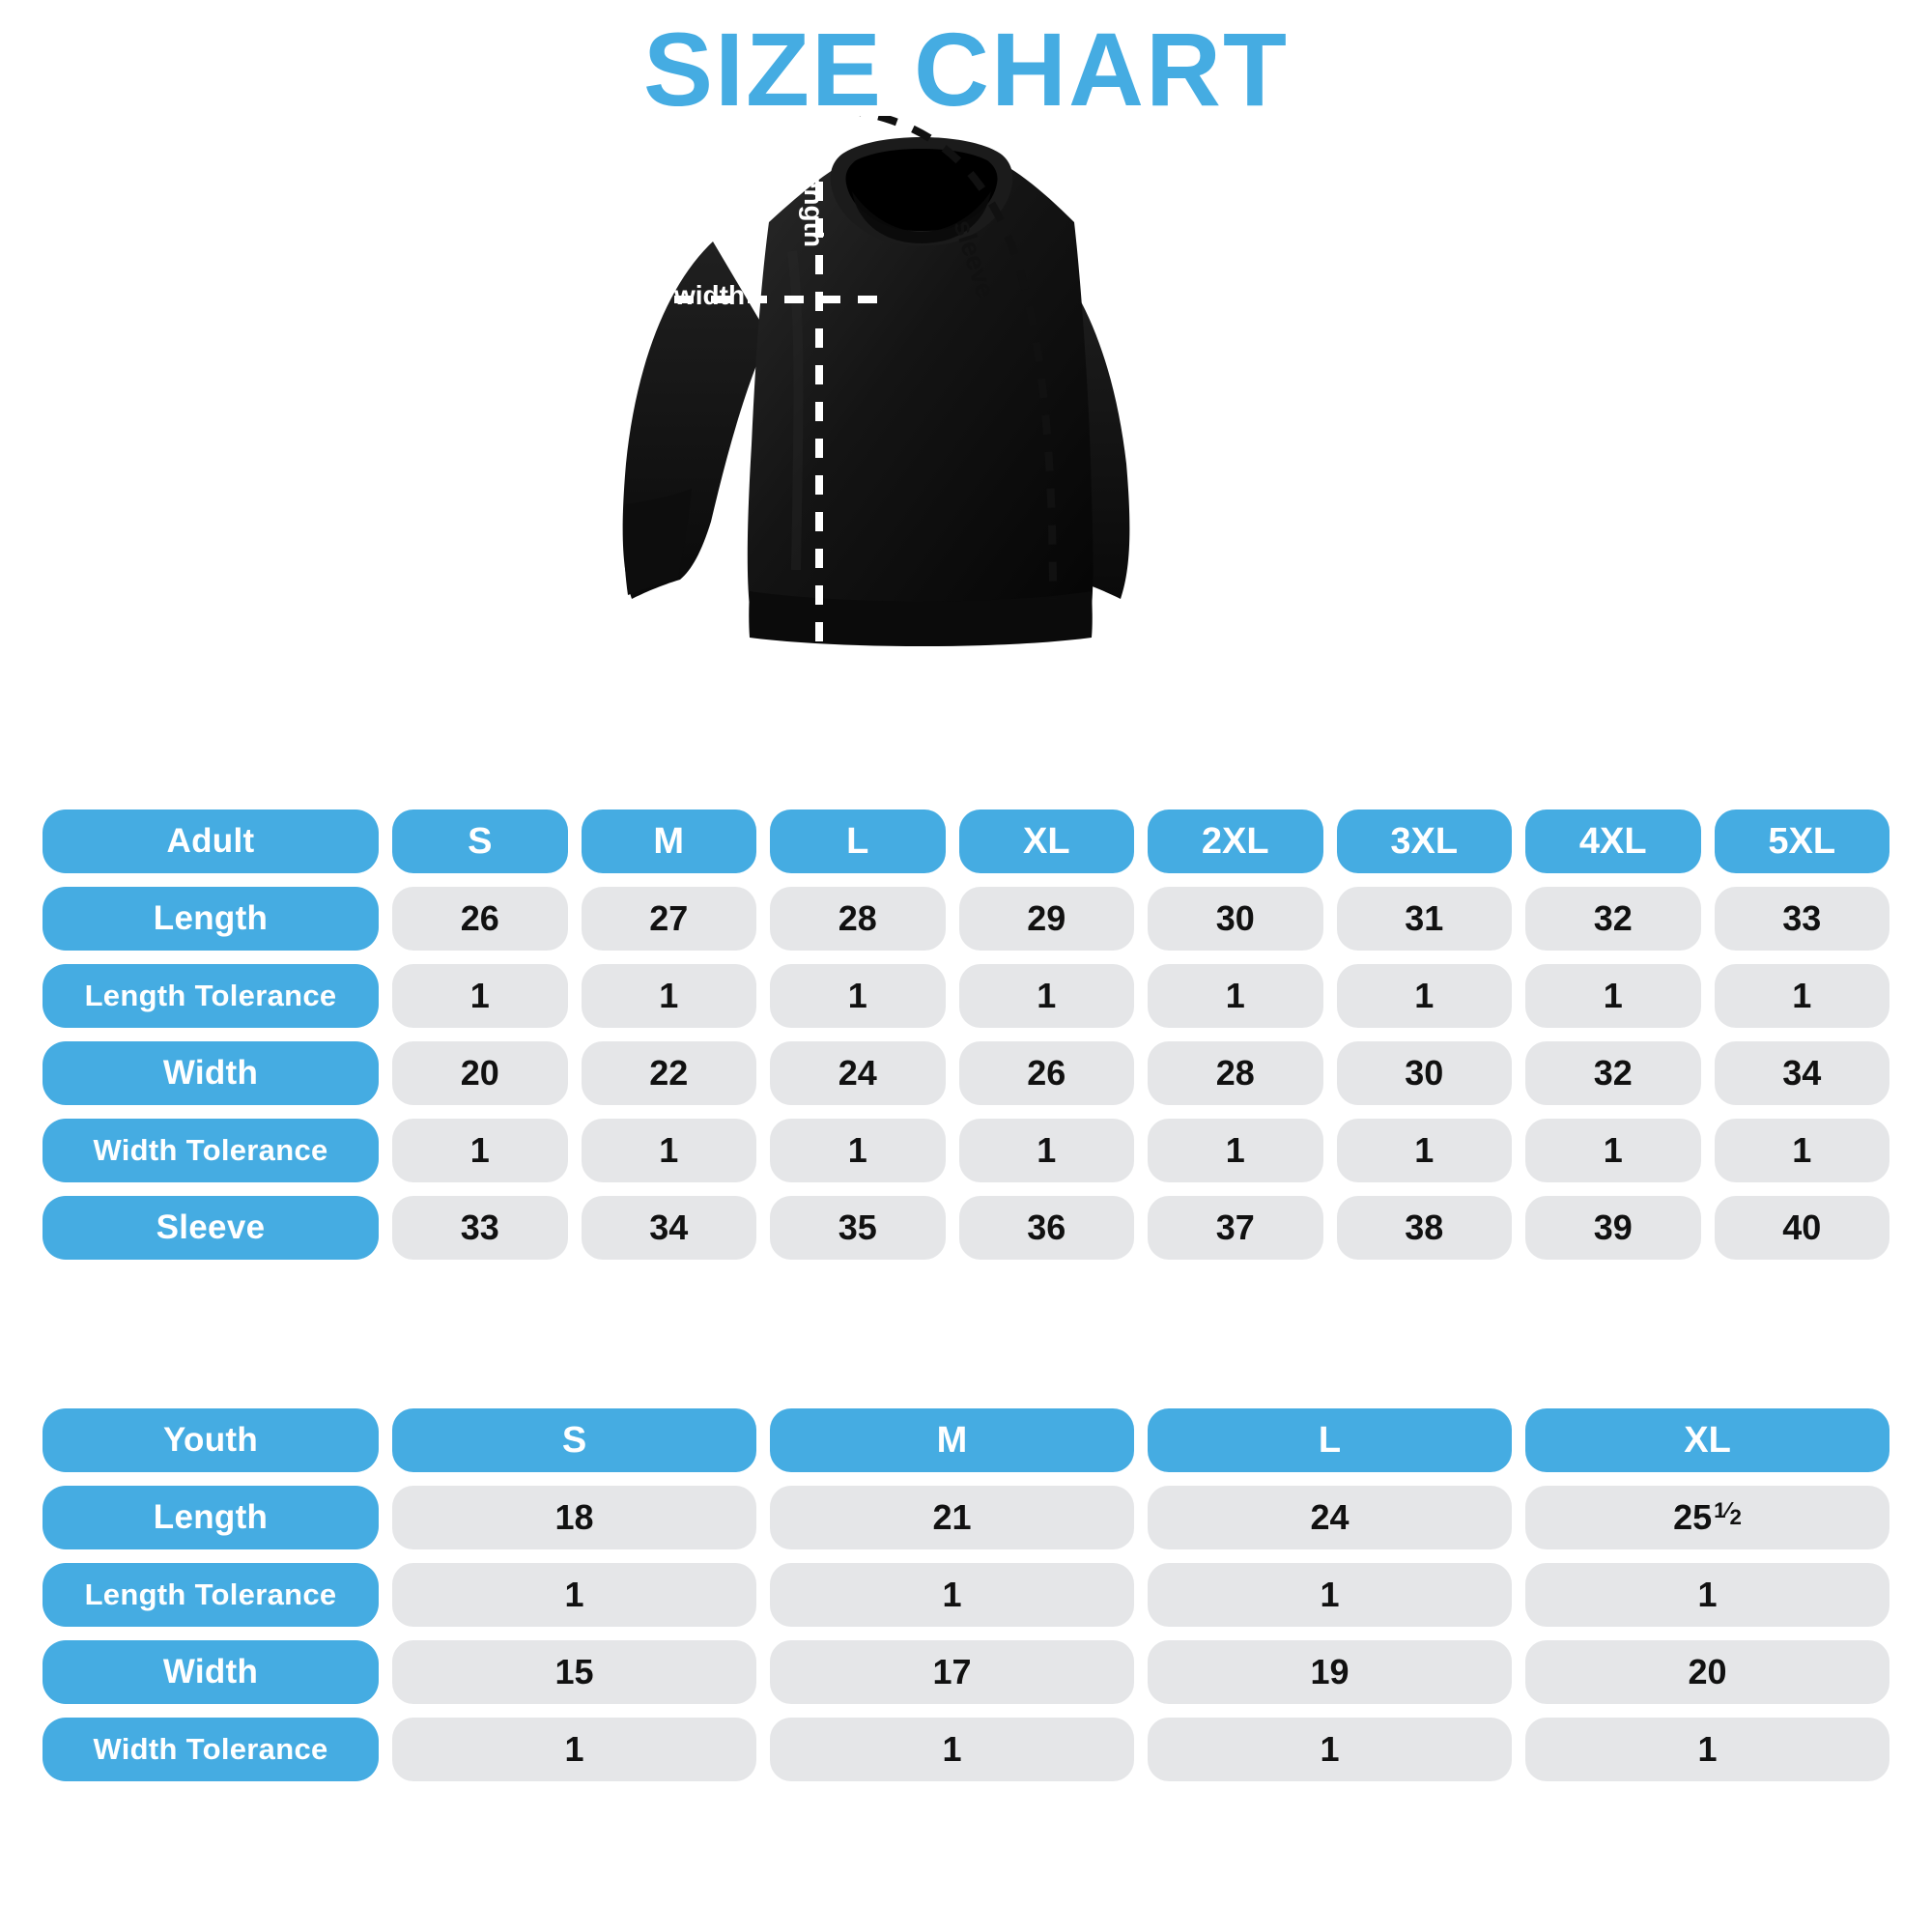  What do you see at coordinates (1140, 1073) in the screenshot?
I see `row-cells: 20 22 24 26 28 30 32 34` at bounding box center [1140, 1073].